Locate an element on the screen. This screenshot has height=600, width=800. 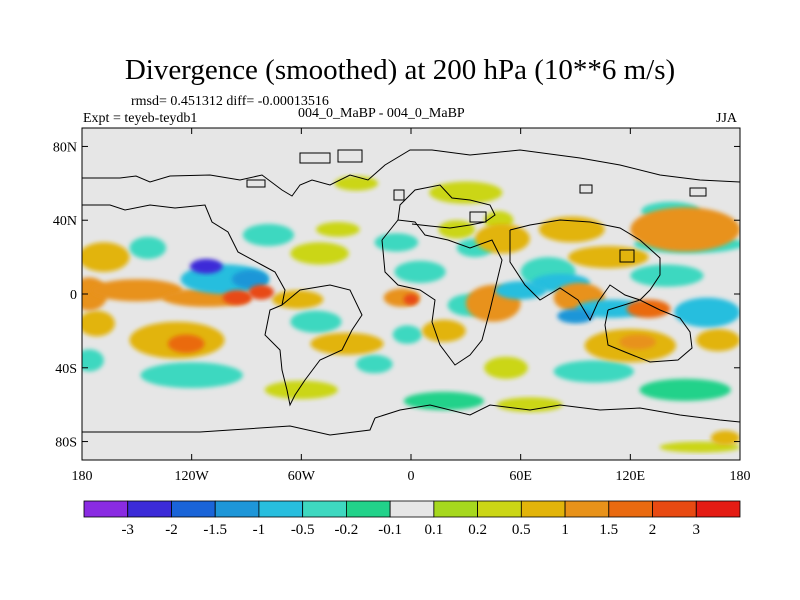
colorbar-label-13: 3 is located at coordinates (697, 530).